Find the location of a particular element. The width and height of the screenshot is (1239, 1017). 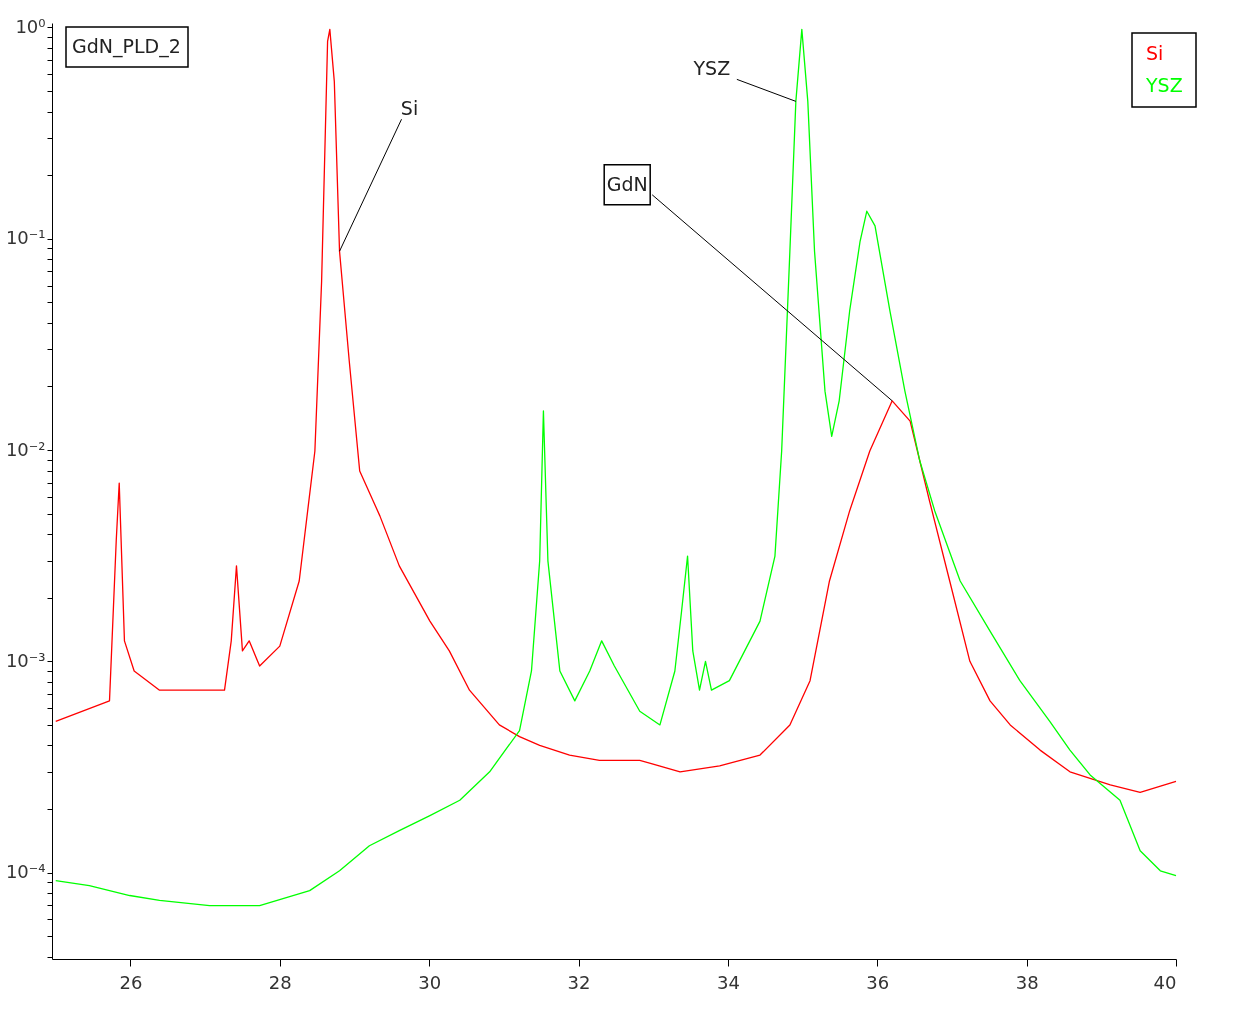

annotation: GdN is located at coordinates (627, 183).